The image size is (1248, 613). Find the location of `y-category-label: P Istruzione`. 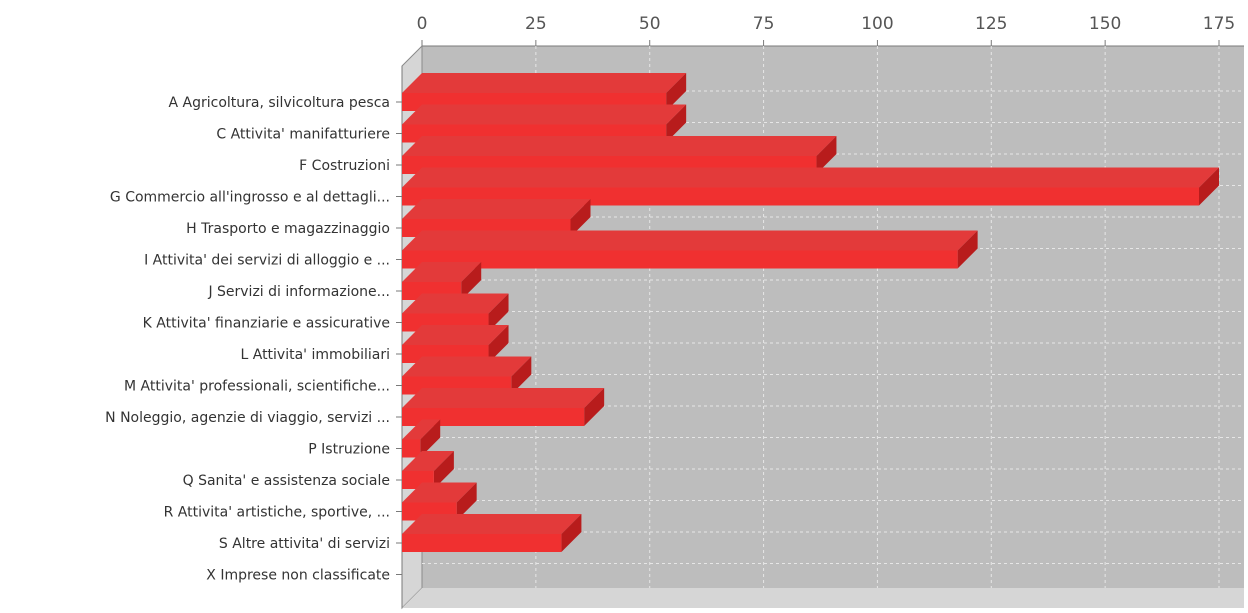

y-category-label: P Istruzione is located at coordinates (349, 450).